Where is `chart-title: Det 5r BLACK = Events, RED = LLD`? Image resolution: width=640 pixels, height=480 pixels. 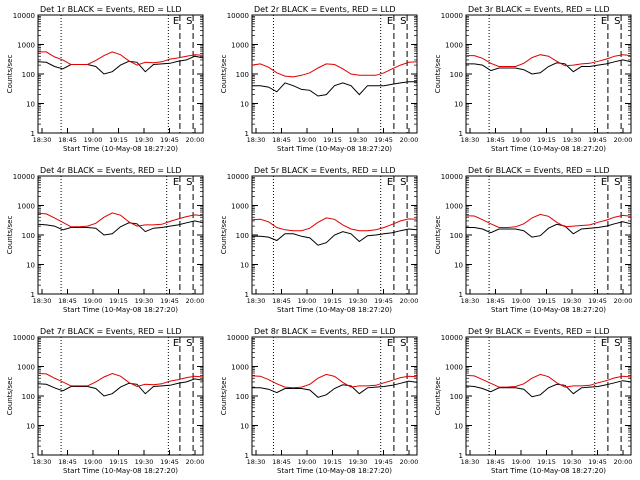
chart-title: Det 5r BLACK = Events, RED = LLD is located at coordinates (325, 170).